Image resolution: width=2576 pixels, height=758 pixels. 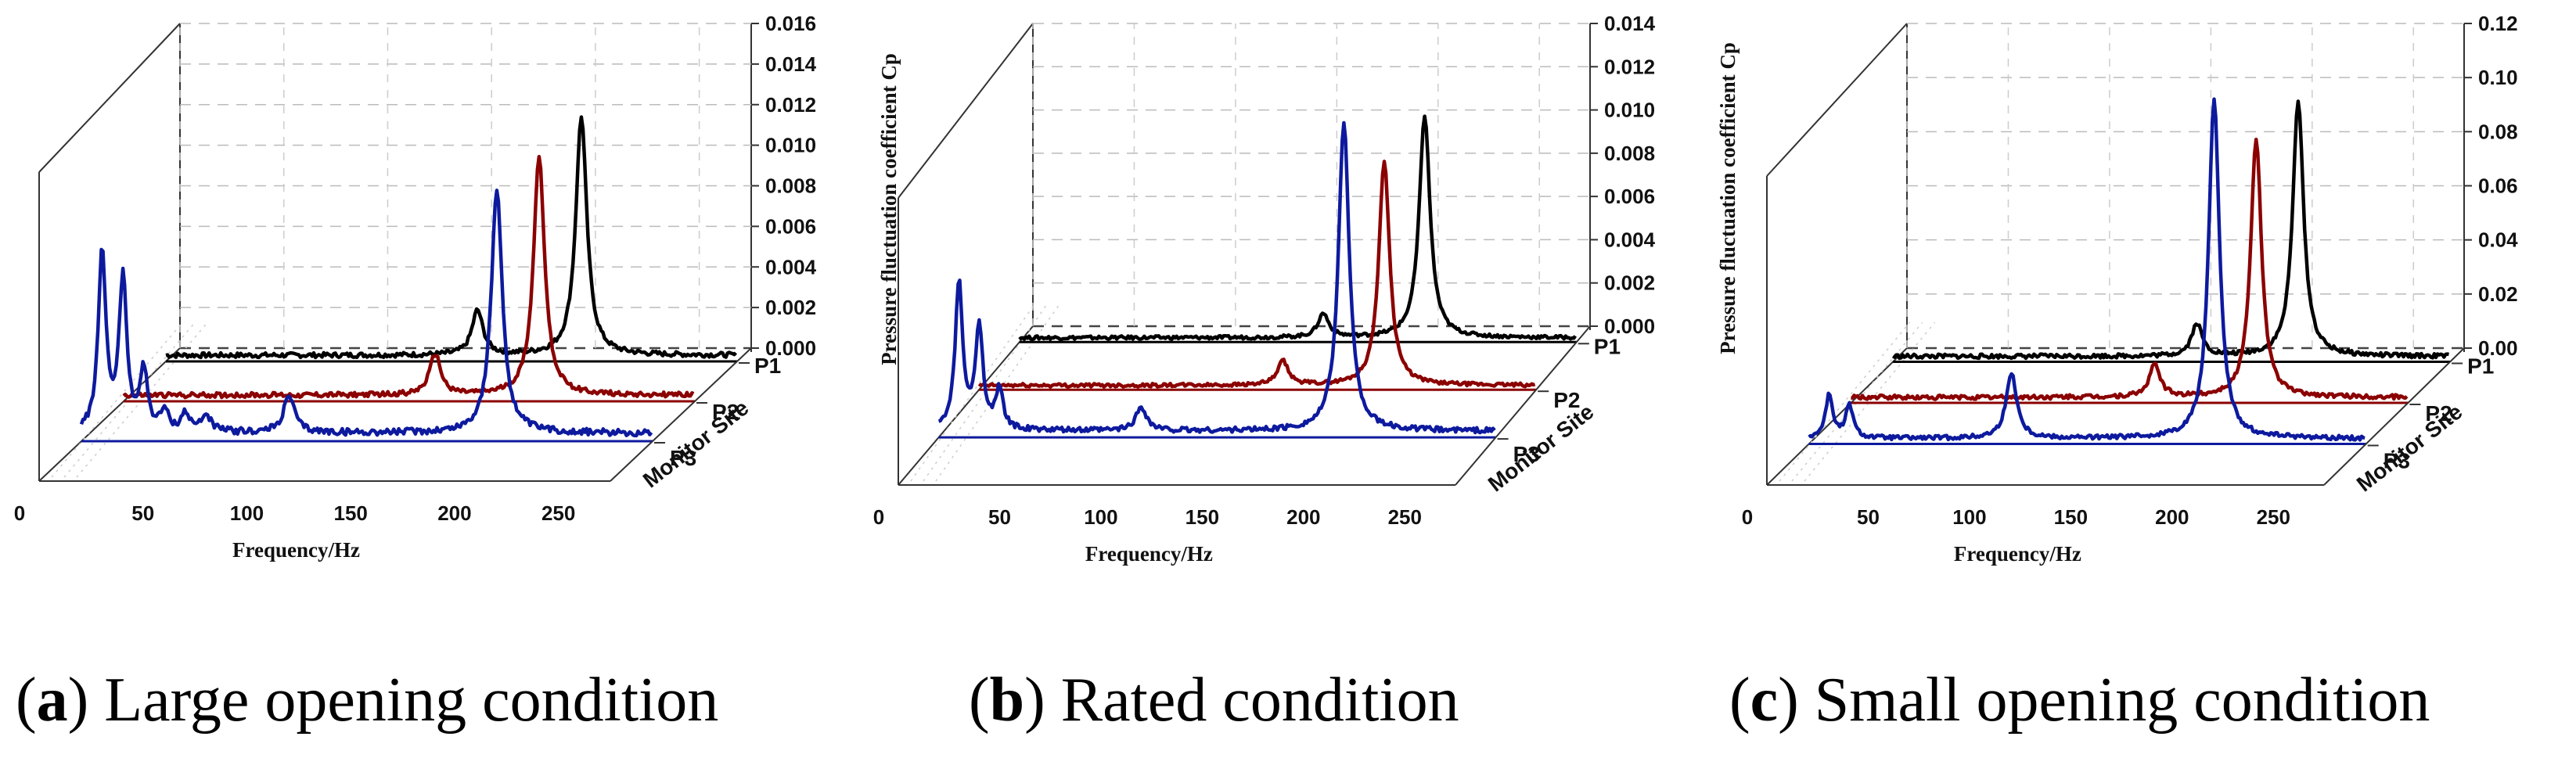 I want to click on y-tick-label: 0.08, so click(x=2498, y=131).